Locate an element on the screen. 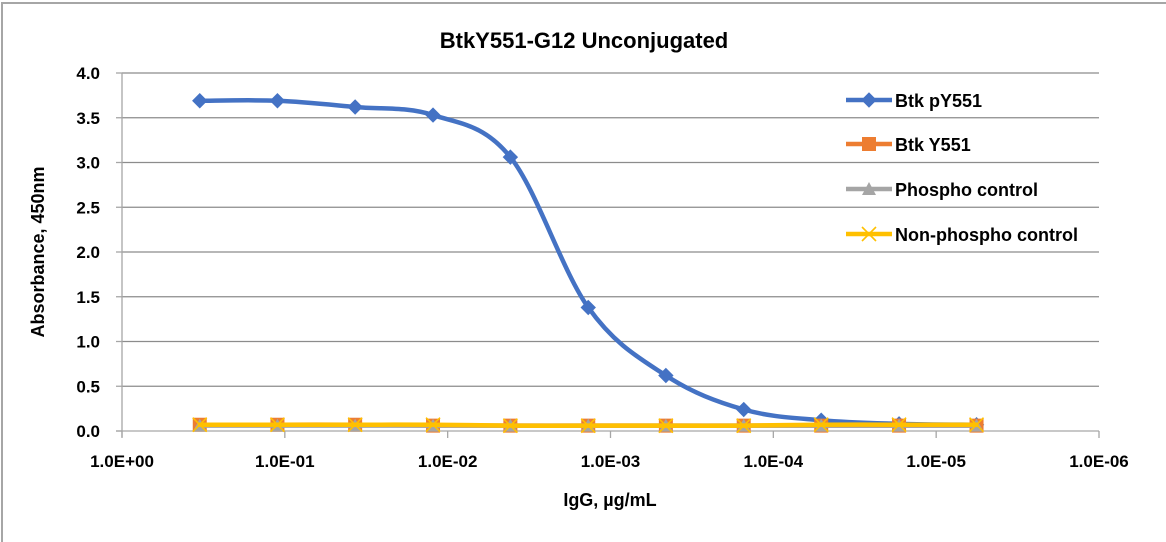  x-tick-label: 1.0E-01 is located at coordinates (285, 461).